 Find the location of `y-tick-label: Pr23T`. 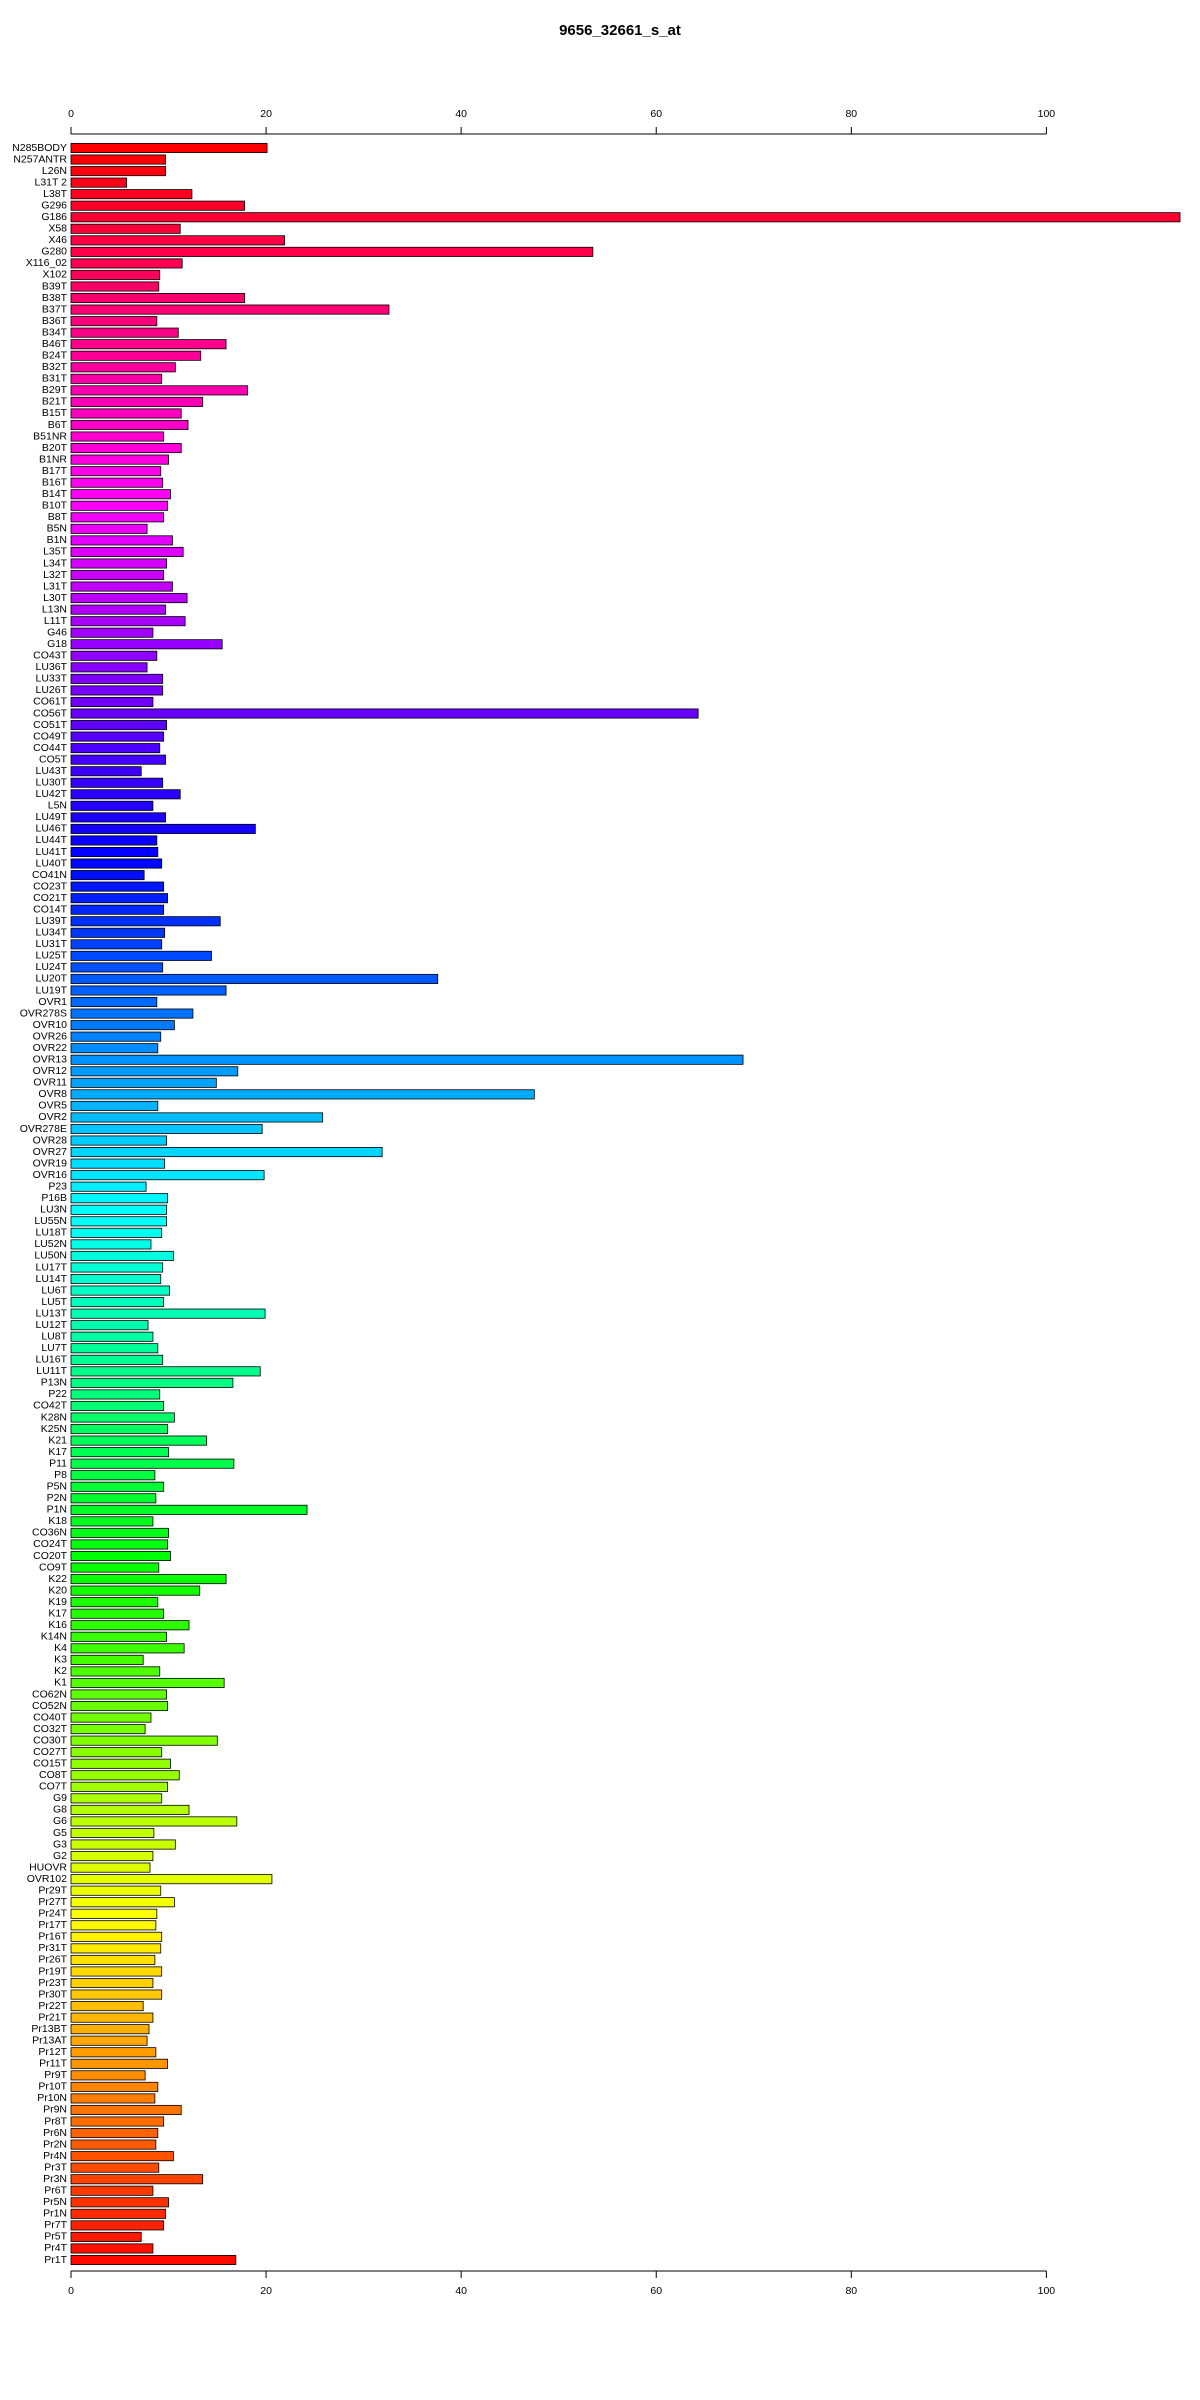

y-tick-label: Pr23T is located at coordinates (52, 1983).